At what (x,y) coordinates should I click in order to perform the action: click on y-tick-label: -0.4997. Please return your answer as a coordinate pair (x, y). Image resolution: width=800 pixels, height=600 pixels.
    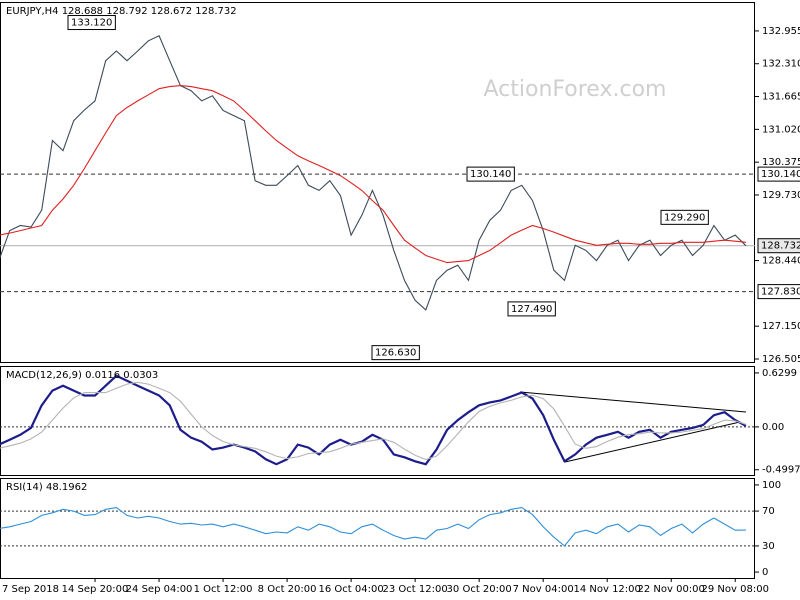
    Looking at the image, I should click on (781, 470).